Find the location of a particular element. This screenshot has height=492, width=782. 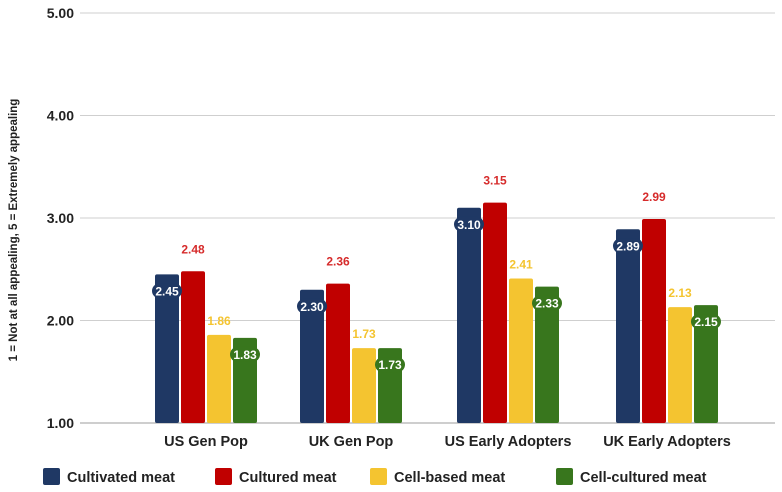

data-label-cultivated-meat: 2.89 is located at coordinates (628, 246).